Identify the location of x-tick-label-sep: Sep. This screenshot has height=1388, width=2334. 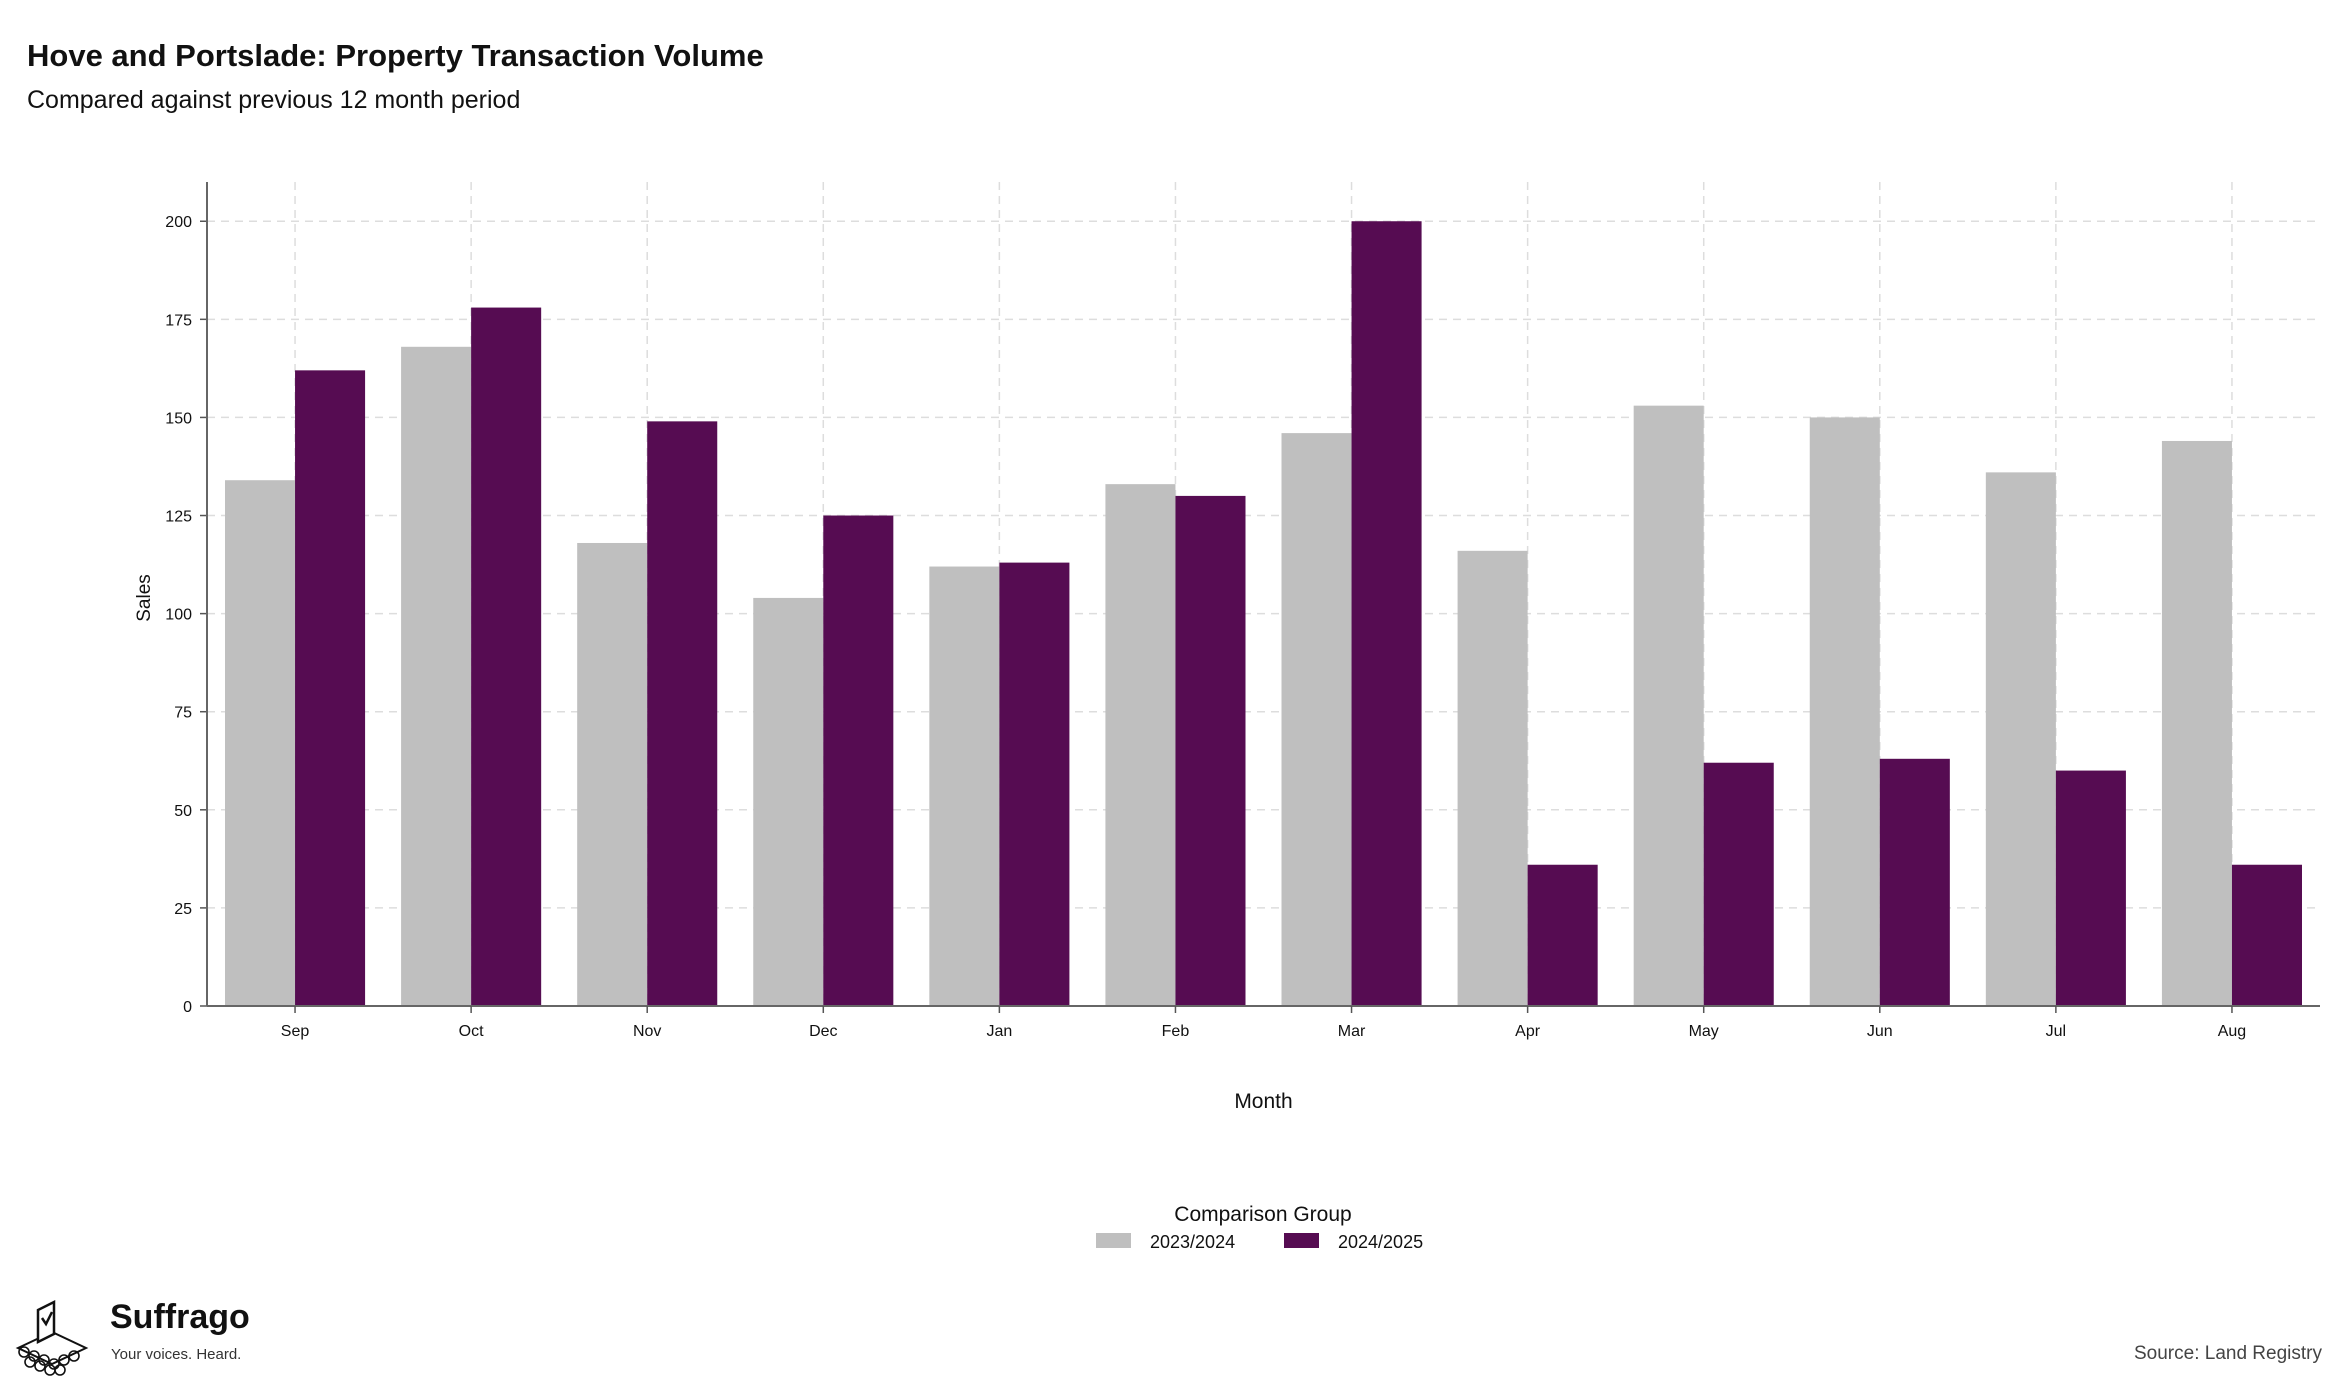
(295, 1031).